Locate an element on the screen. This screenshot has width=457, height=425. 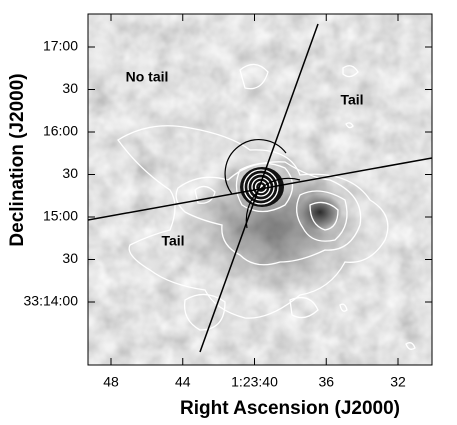
y-tick-label: 16:00 is located at coordinates (60, 131).